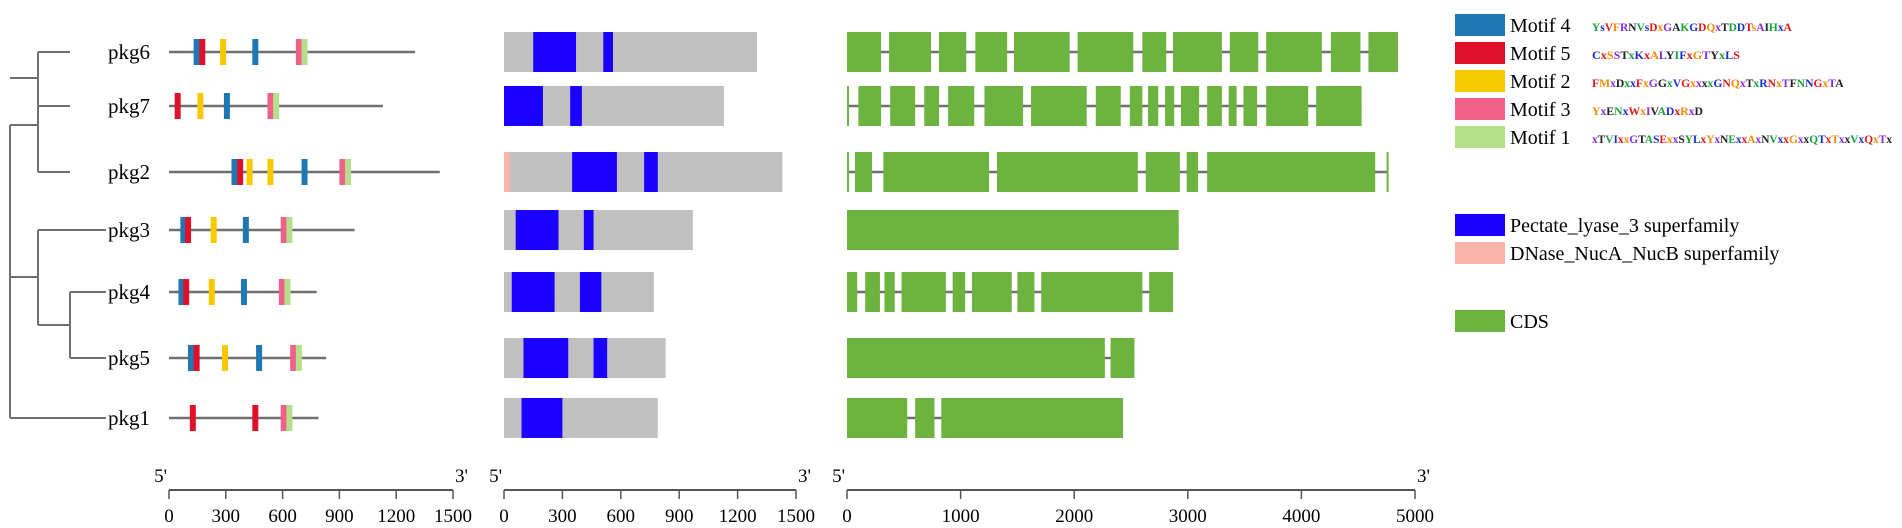 The height and width of the screenshot is (528, 1902). Describe the element at coordinates (129, 172) in the screenshot. I see `gene-label: pkg2` at that location.